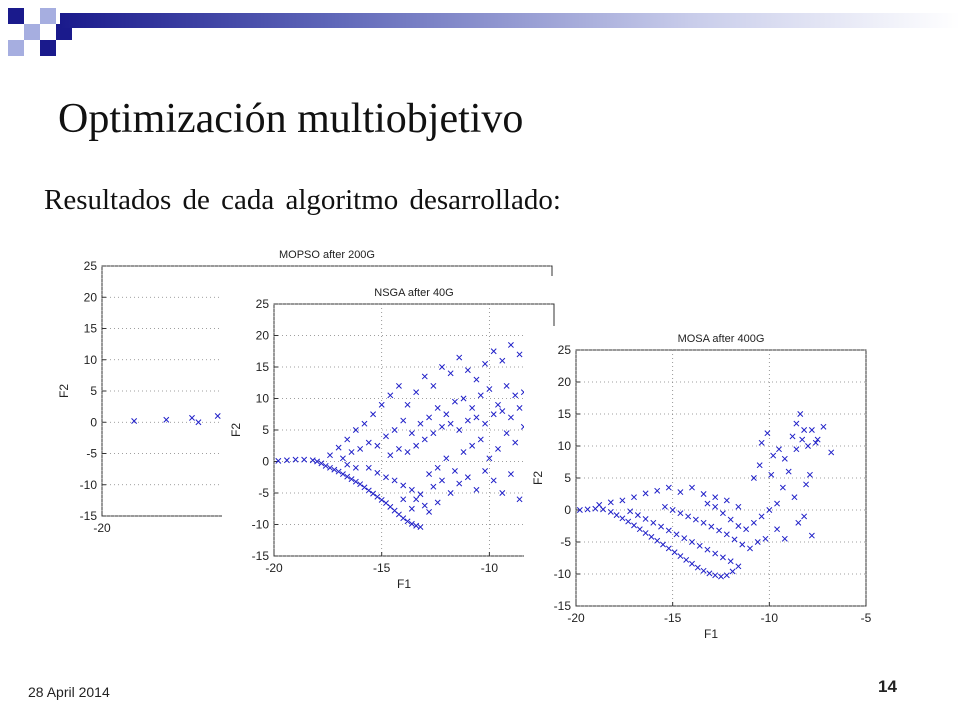 Image resolution: width=960 pixels, height=720 pixels. I want to click on chart1-ytick-label: 25, so click(263, 304).